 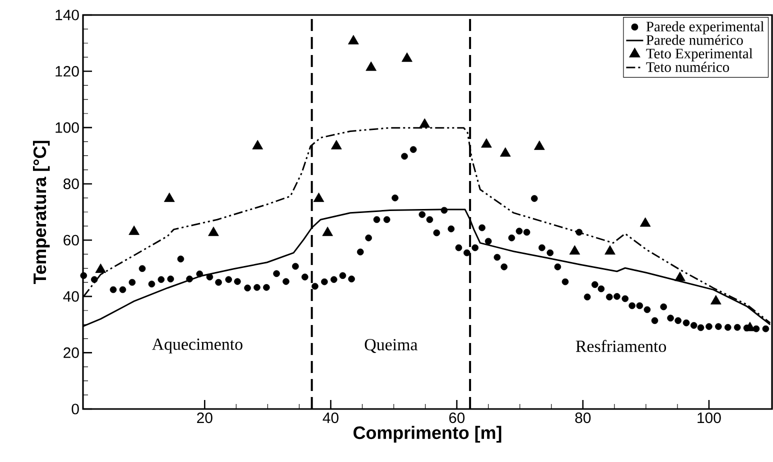 I want to click on y-tick-label: 120, so click(x=67, y=71).